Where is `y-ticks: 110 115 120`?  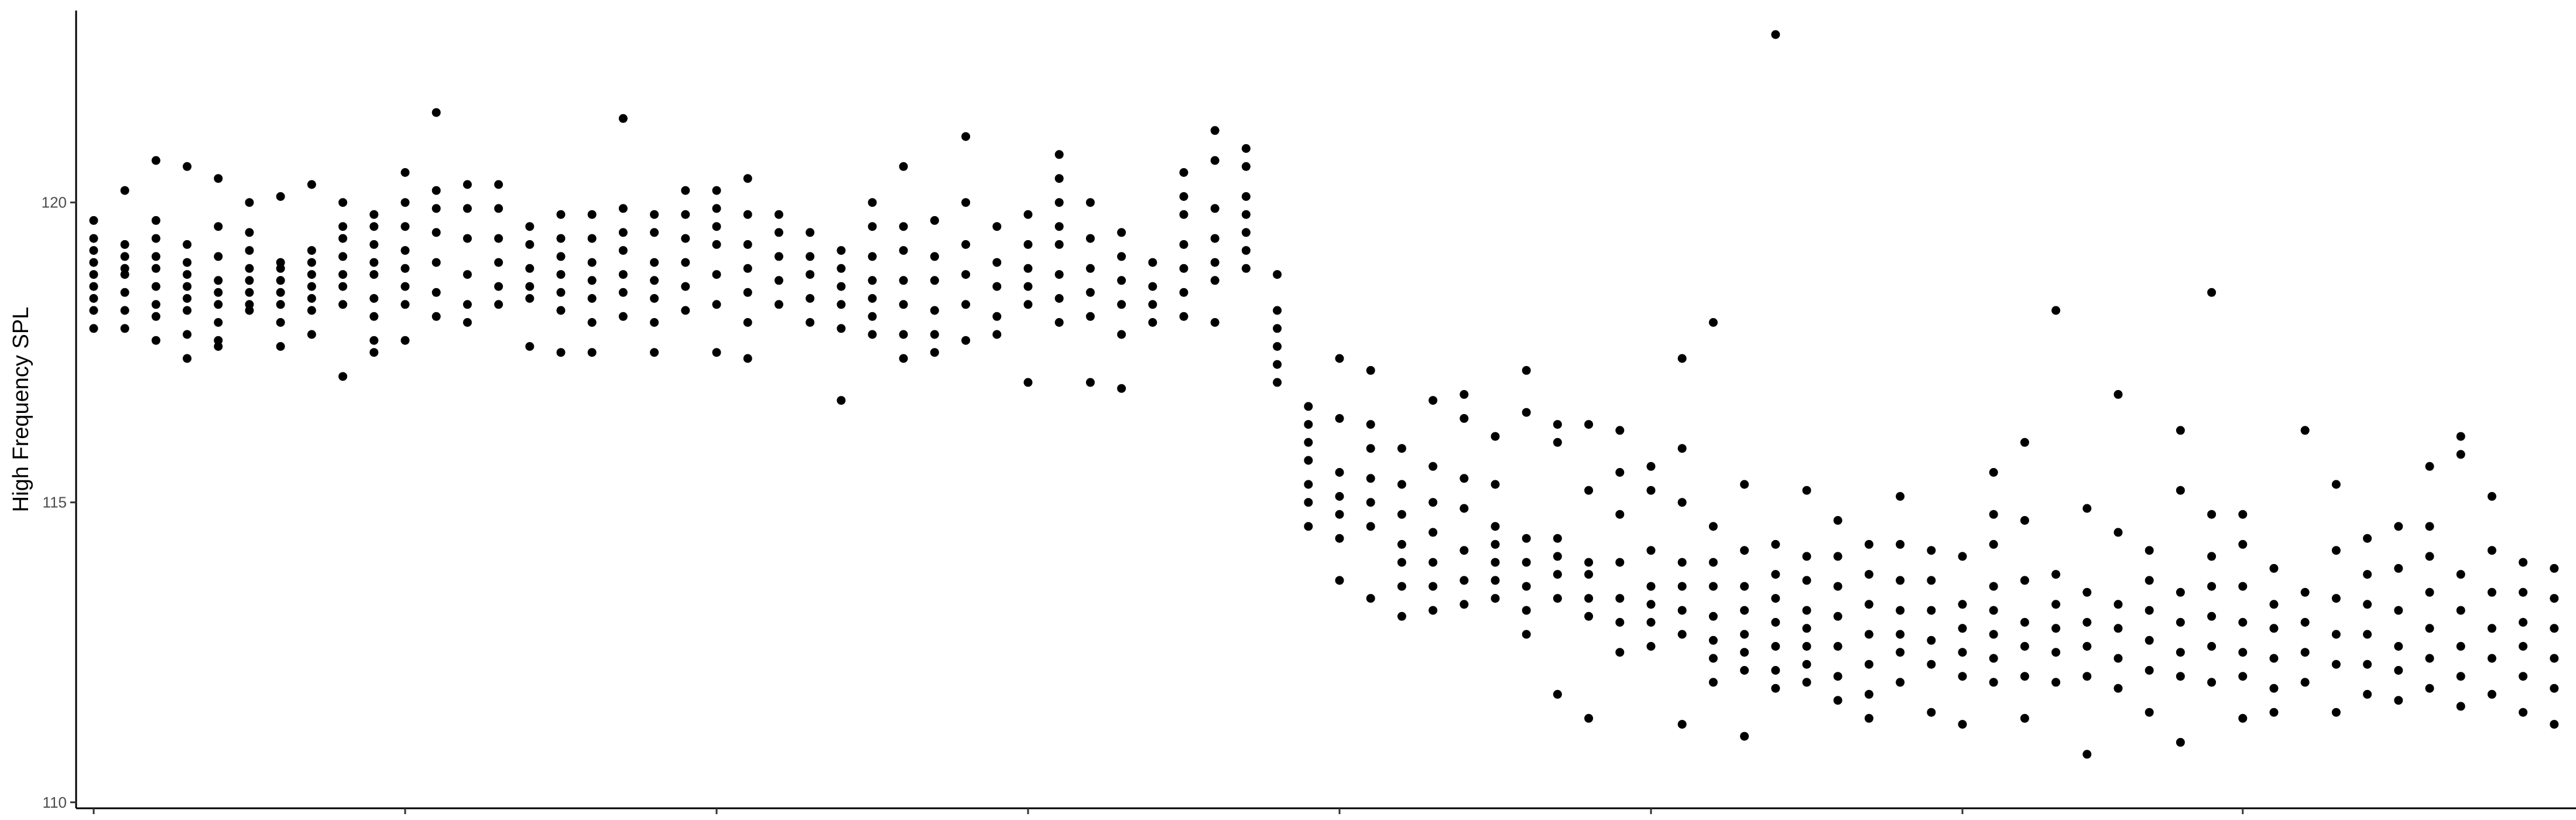
y-ticks: 110 115 120 is located at coordinates (59, 502).